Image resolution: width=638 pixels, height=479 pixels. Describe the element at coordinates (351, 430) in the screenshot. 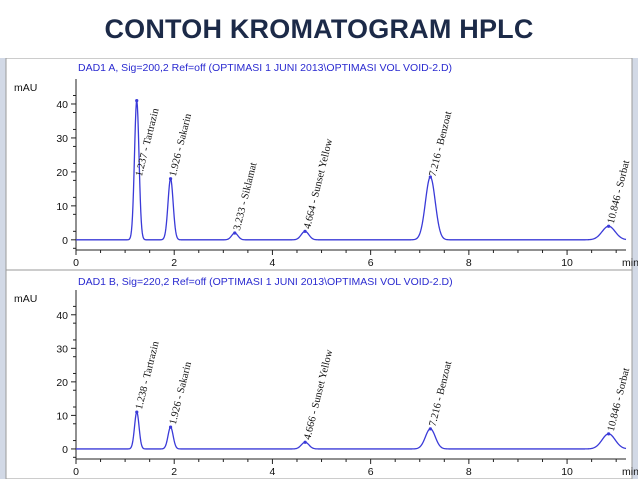

I see `signal-trace` at that location.